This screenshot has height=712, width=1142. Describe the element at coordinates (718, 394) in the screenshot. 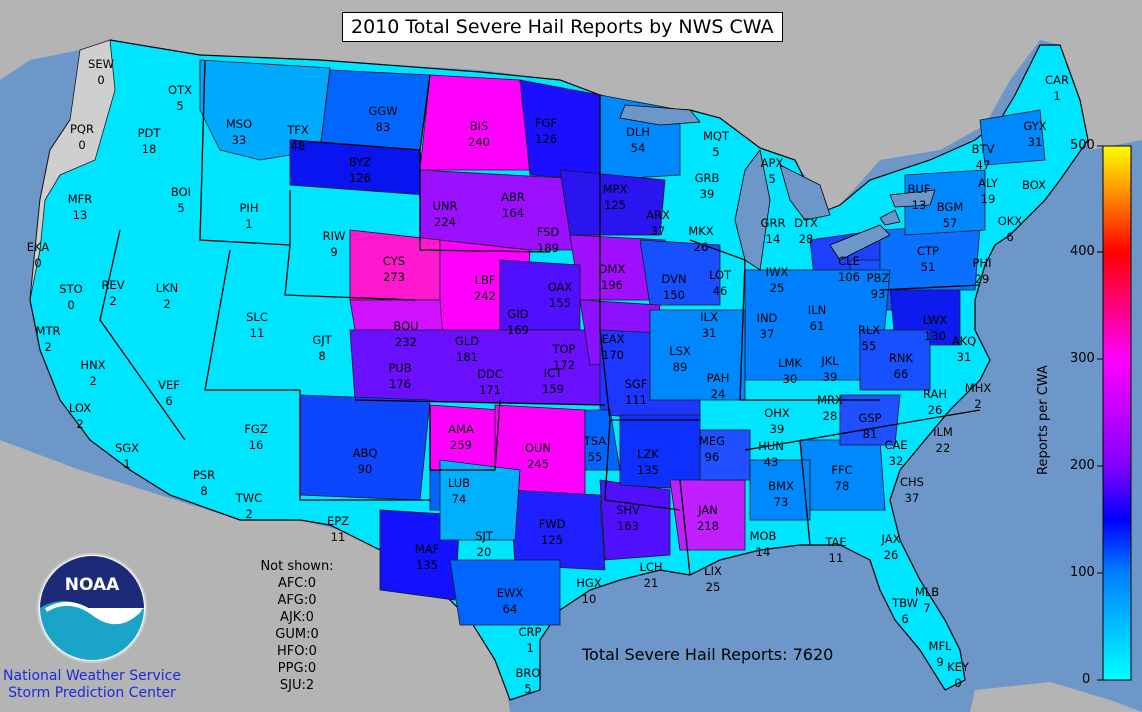

I see `cwa-value-pah: 24` at that location.